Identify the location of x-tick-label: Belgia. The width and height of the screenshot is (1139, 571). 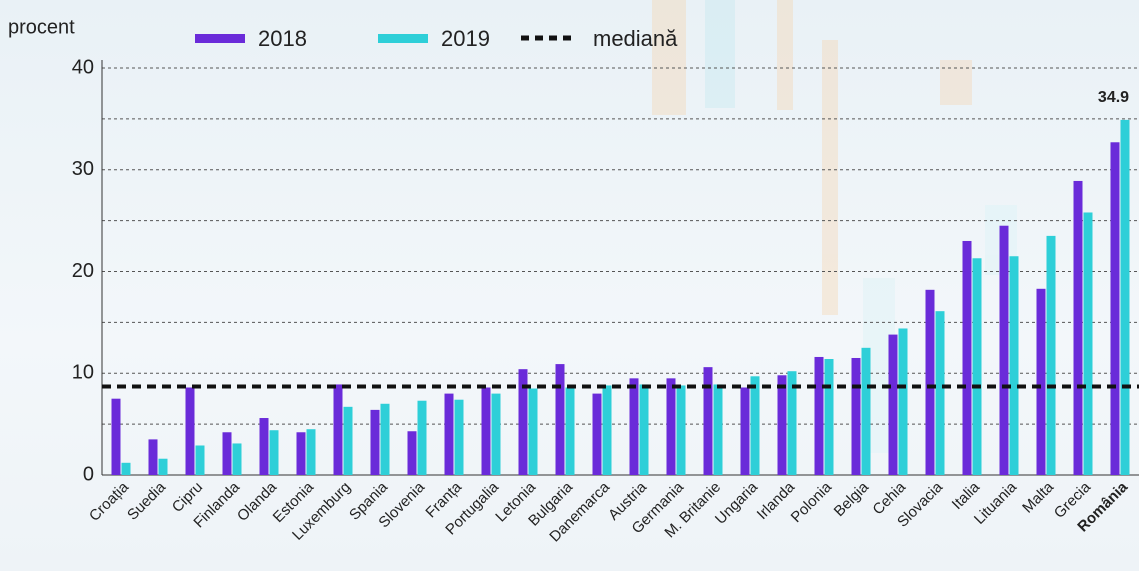
(852, 499).